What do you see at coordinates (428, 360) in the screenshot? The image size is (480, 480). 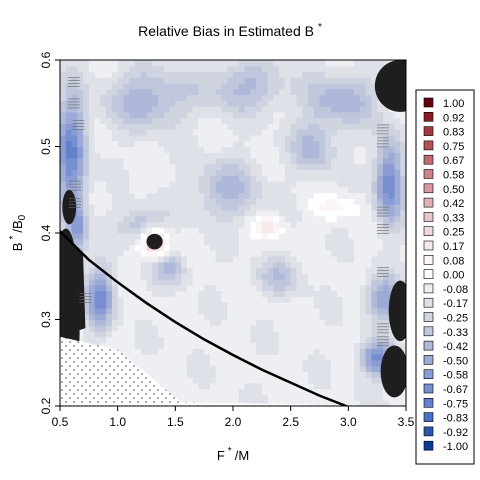 I see `legend-swatch` at bounding box center [428, 360].